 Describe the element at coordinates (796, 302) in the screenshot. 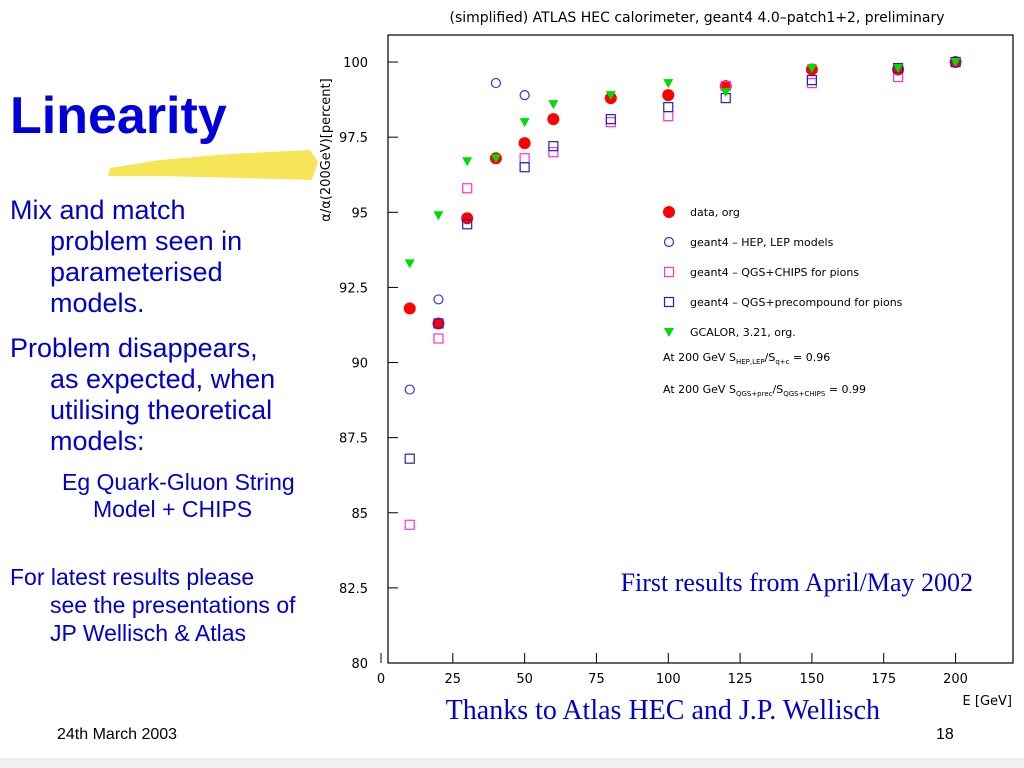

I see `legend-label: geant4 – QGS+precompound for pions` at that location.